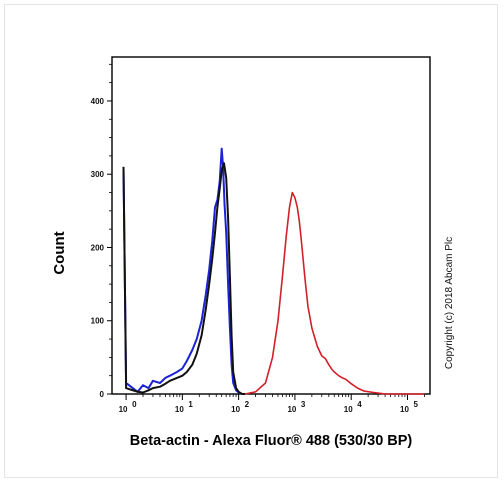 The height and width of the screenshot is (481, 504). Describe the element at coordinates (303, 404) in the screenshot. I see `x-tick-exponent: 3` at that location.